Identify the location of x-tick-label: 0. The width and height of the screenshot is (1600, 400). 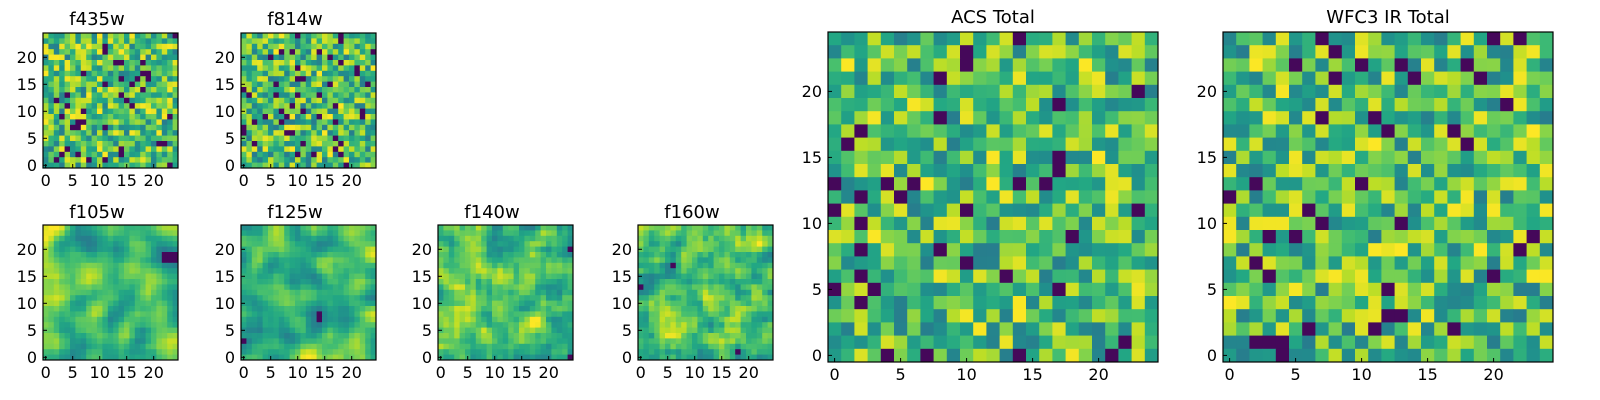
(244, 372).